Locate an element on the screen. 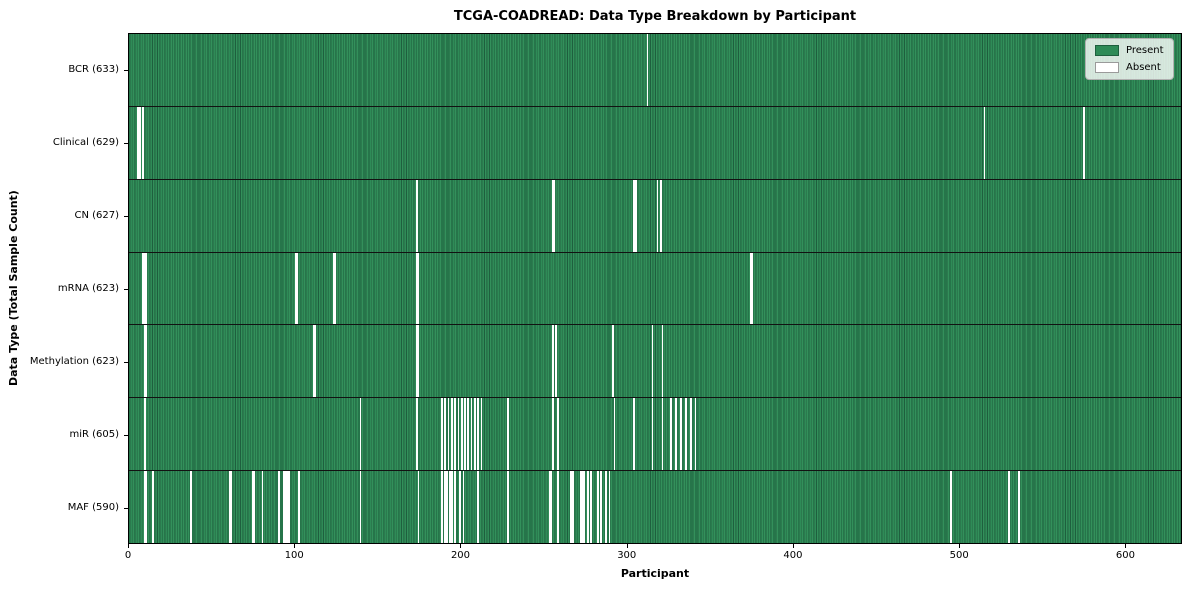 The image size is (1200, 600). y-tick-label: Methylation (623) is located at coordinates (74, 361).